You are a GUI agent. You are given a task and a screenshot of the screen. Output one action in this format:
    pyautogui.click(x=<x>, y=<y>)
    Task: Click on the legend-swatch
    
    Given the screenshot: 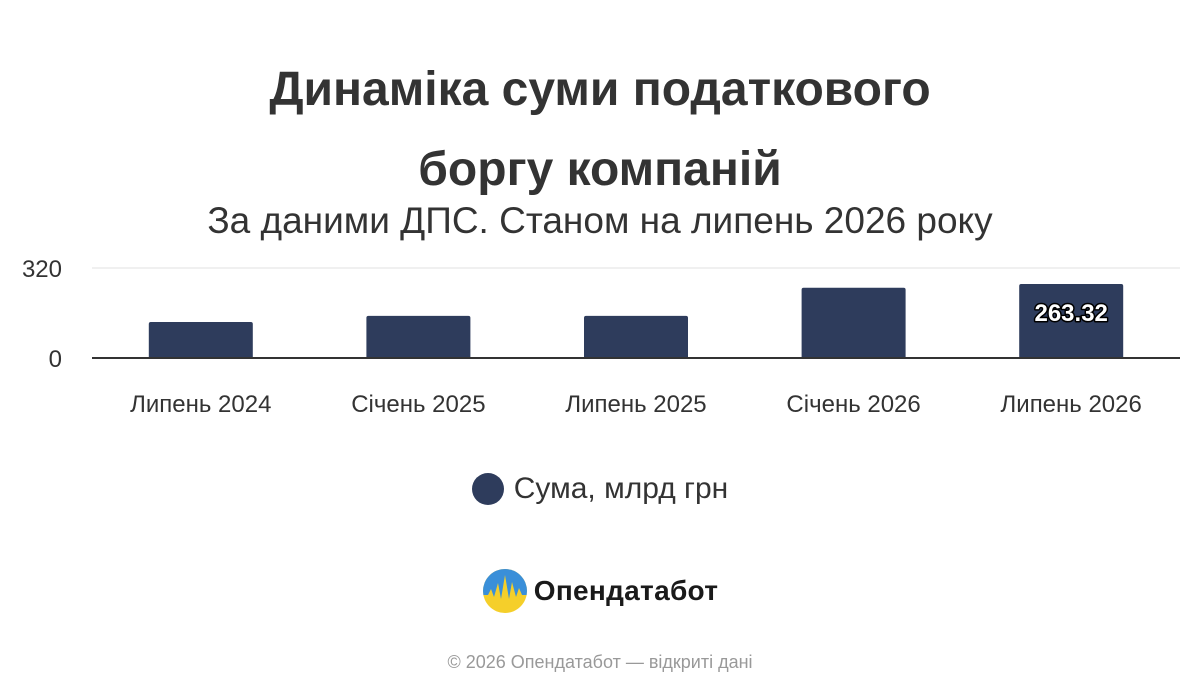 What is the action you would take?
    pyautogui.click(x=487, y=489)
    